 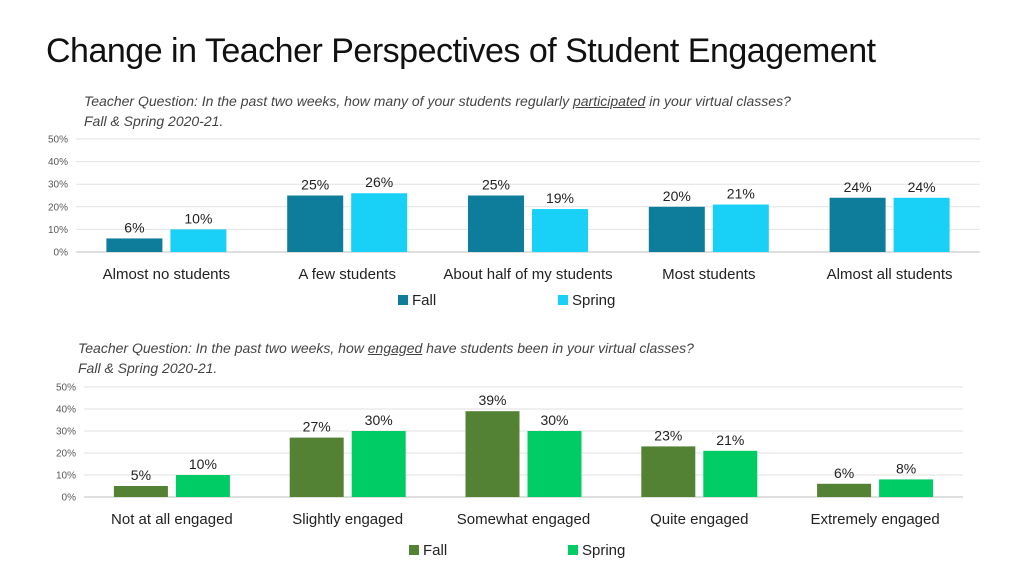 What do you see at coordinates (677, 196) in the screenshot?
I see `chart1-data-label: 20%` at bounding box center [677, 196].